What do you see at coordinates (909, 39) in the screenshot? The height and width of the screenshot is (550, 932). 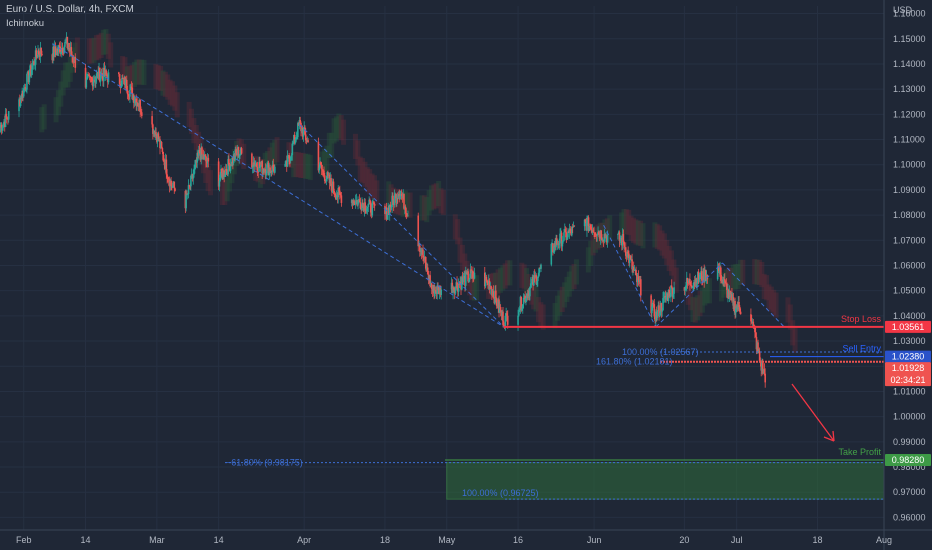 I see `y-tick-label: 1.15000` at bounding box center [909, 39].